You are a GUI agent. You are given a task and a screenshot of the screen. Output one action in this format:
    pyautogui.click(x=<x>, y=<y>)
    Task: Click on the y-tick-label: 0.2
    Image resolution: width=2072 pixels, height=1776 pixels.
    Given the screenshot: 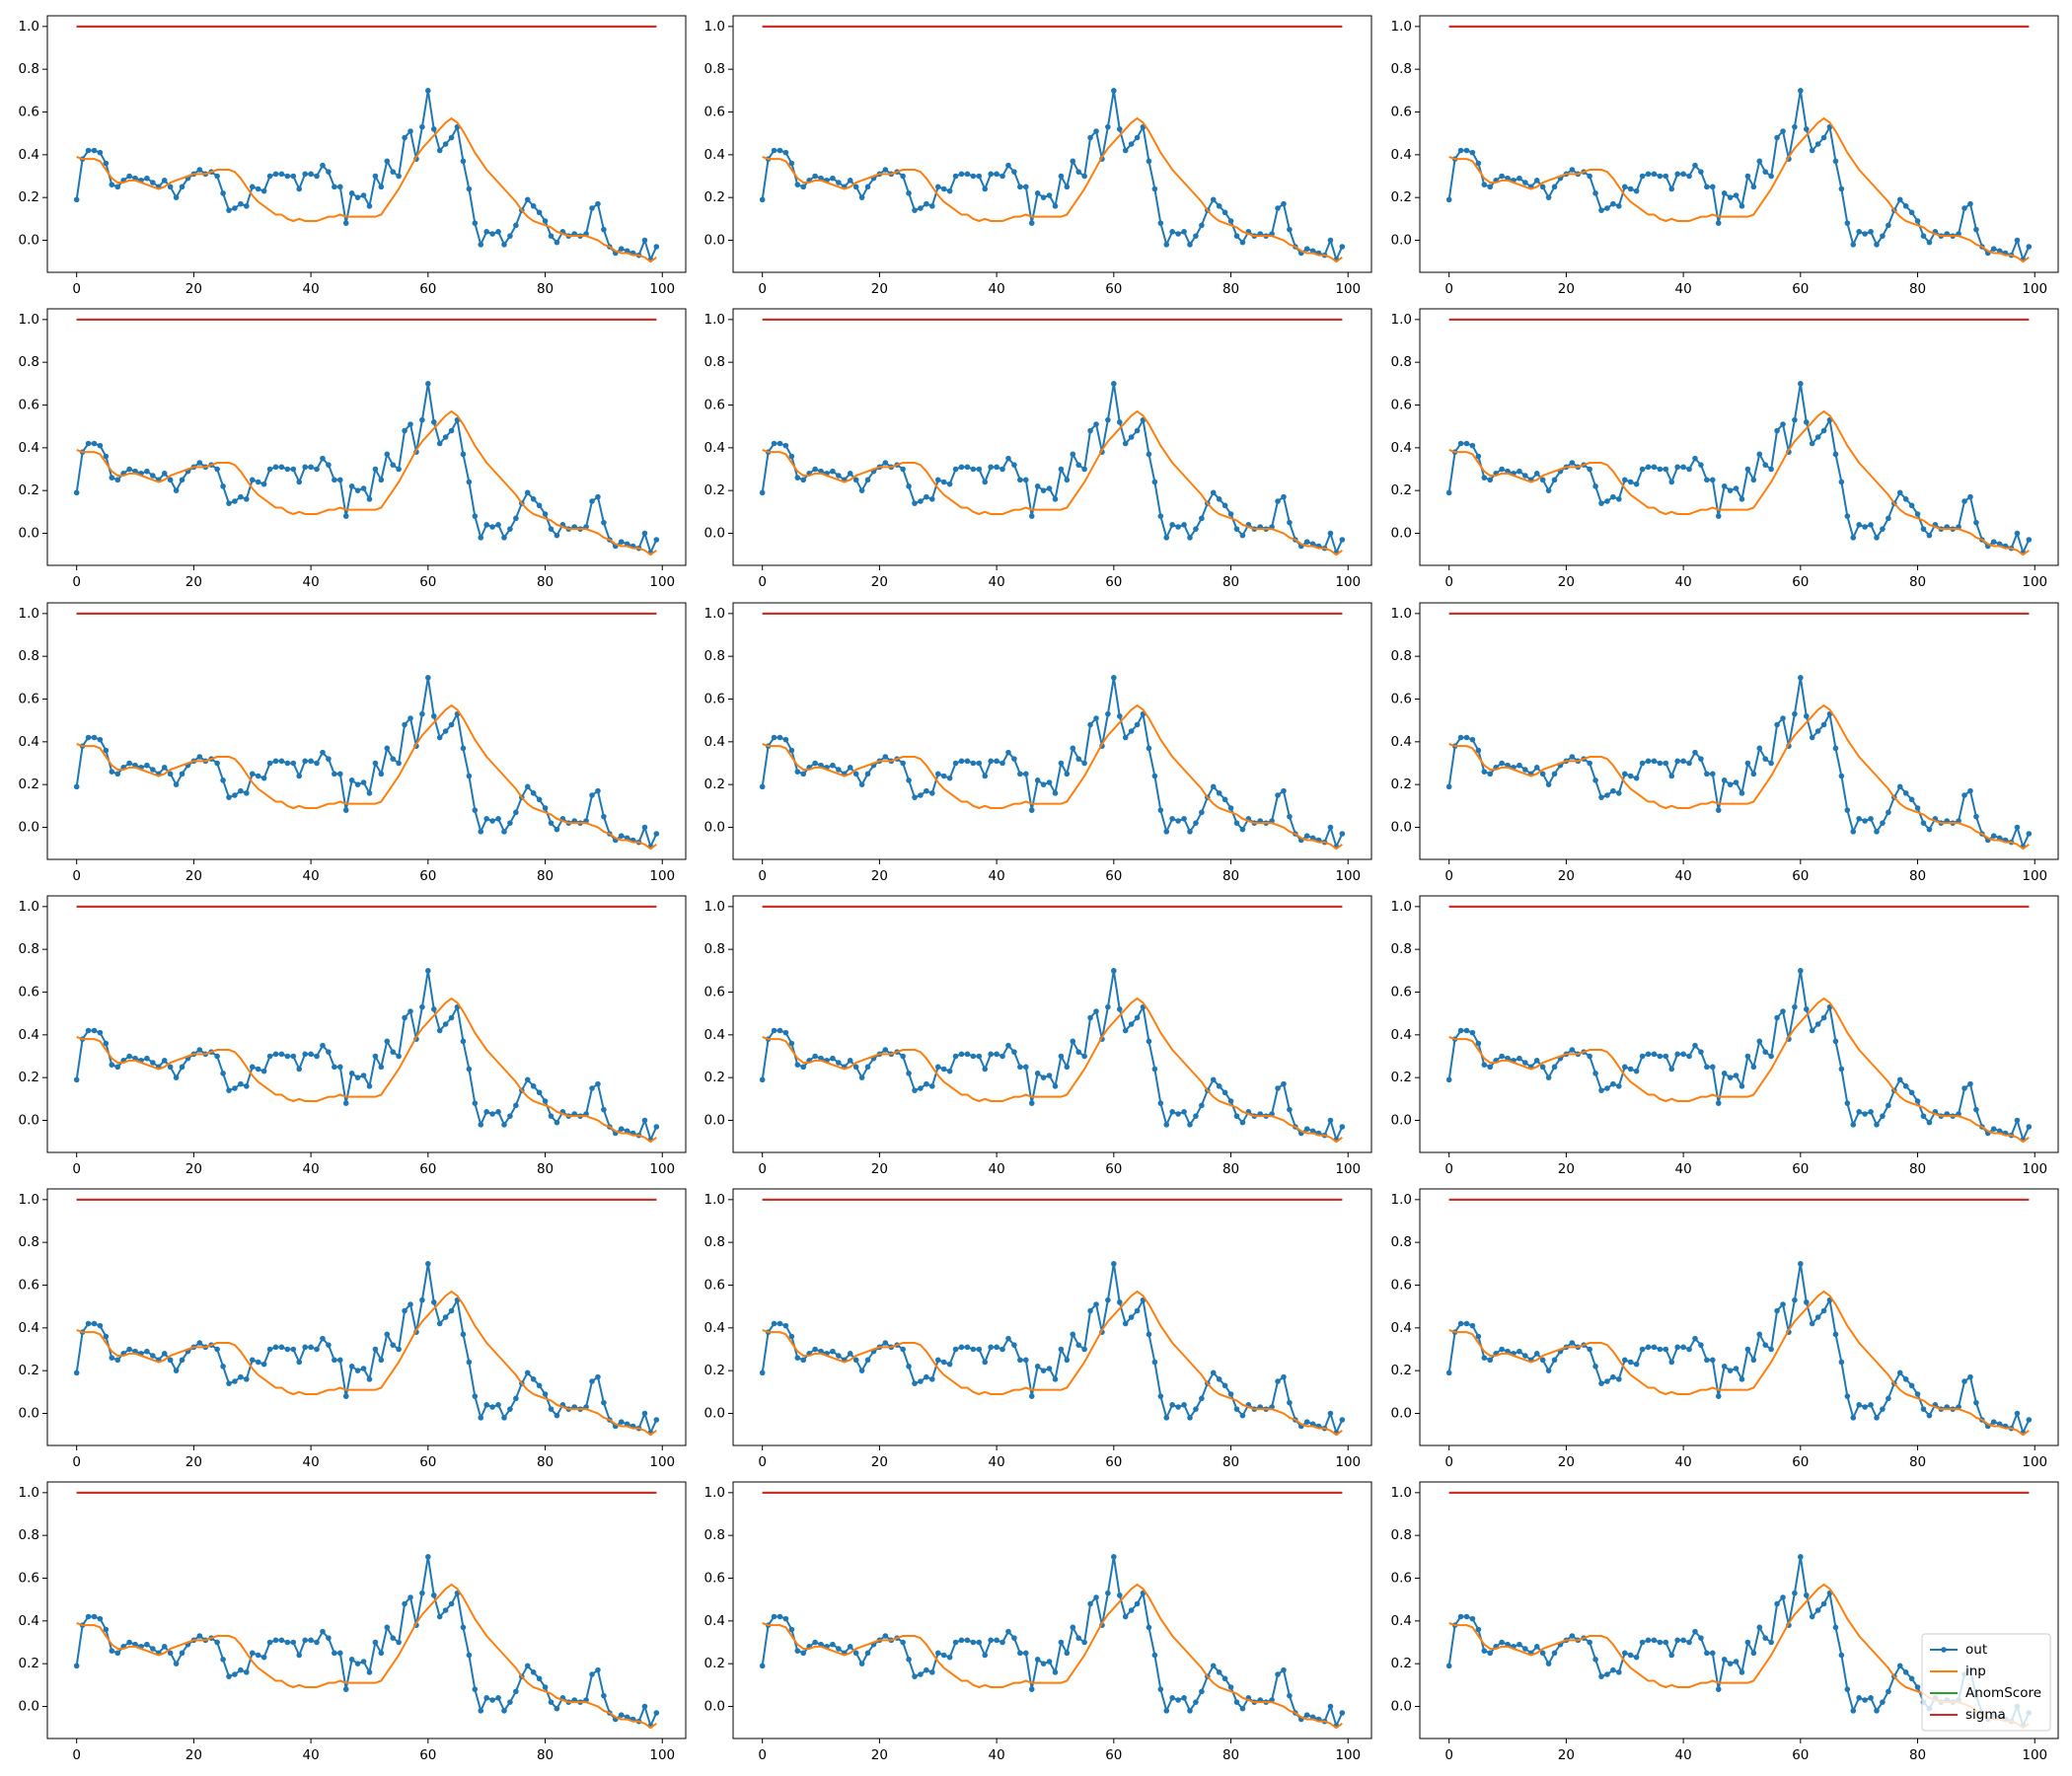 What is the action you would take?
    pyautogui.click(x=29, y=785)
    